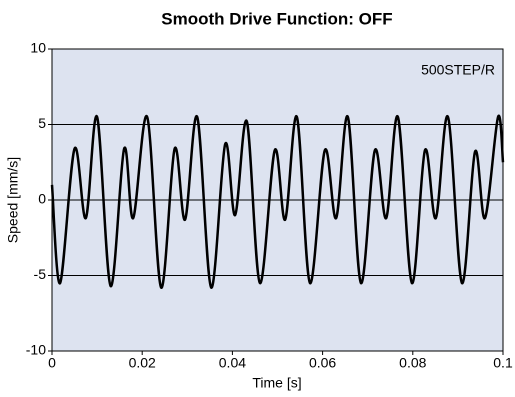  Describe the element at coordinates (232, 363) in the screenshot. I see `x-tick-label: 0.04` at that location.